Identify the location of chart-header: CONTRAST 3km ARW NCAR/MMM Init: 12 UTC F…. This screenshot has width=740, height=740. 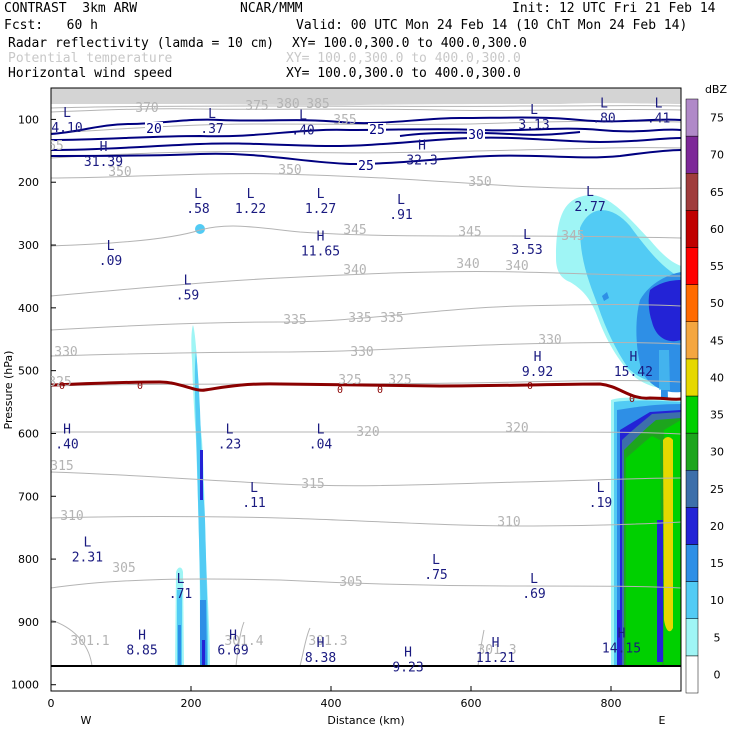
(370, 42).